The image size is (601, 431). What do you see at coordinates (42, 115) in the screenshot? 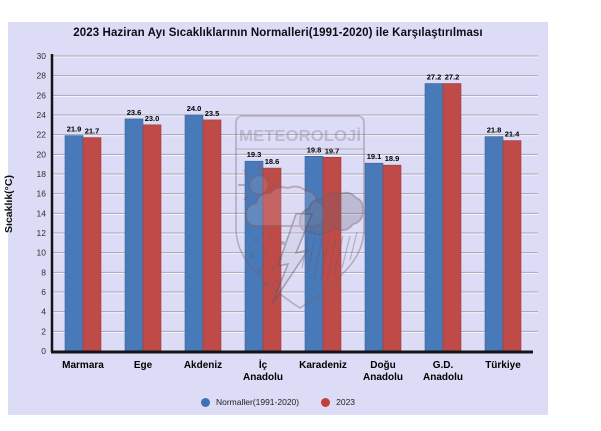
I see `y-tick-label: 24` at bounding box center [42, 115].